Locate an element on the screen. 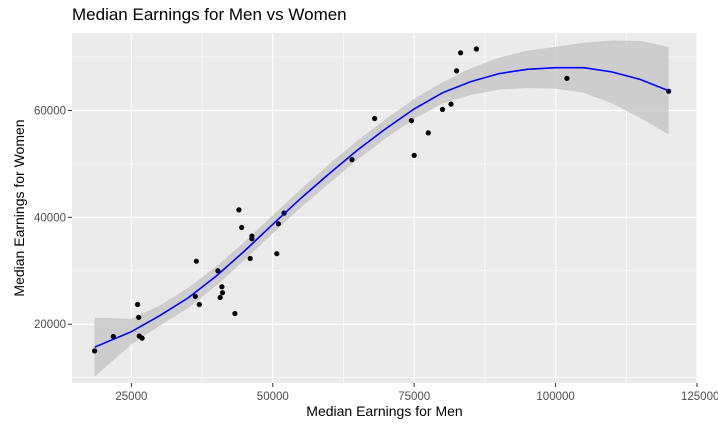  x-tick-label: 50000 is located at coordinates (273, 397).